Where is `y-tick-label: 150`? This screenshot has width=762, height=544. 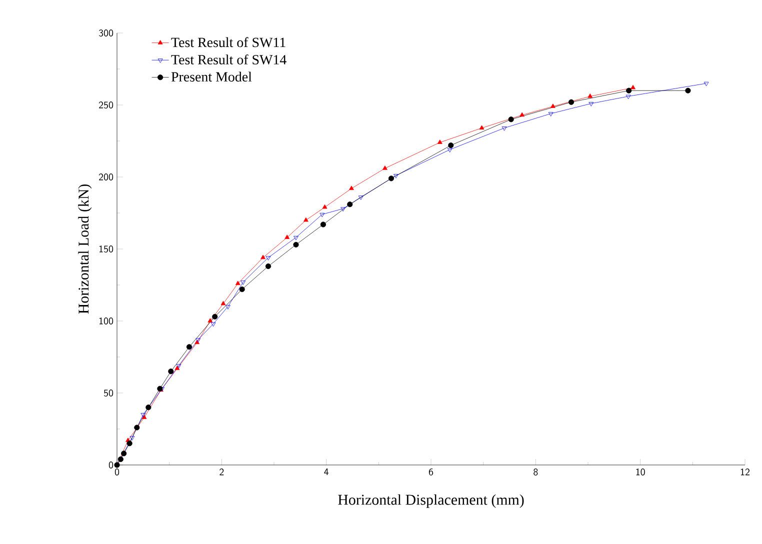
y-tick-label: 150 is located at coordinates (106, 248).